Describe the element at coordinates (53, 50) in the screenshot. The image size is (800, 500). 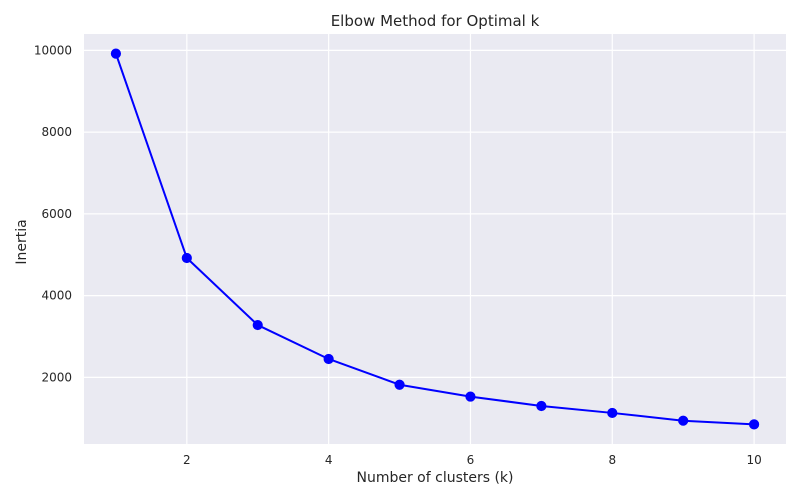
I see `y-tick-label-10000: 10000` at that location.